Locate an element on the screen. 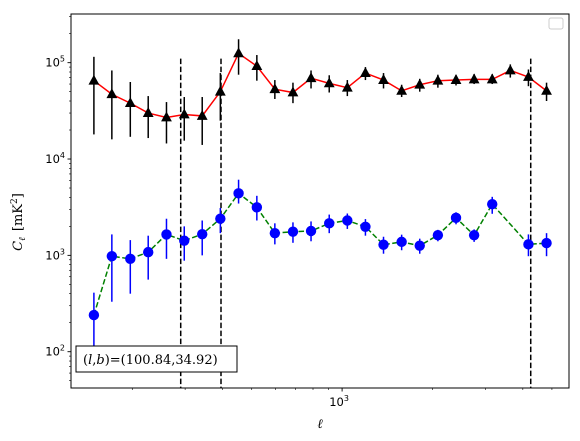 The width and height of the screenshot is (580, 441). annotation-text: (l,b)=(100.84,34.92) is located at coordinates (150, 360).